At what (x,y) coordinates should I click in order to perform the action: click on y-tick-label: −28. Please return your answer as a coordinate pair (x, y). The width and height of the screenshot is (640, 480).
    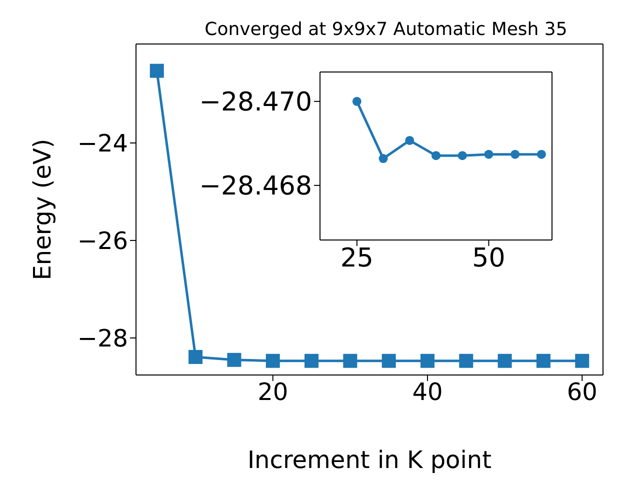
    Looking at the image, I should click on (102, 338).